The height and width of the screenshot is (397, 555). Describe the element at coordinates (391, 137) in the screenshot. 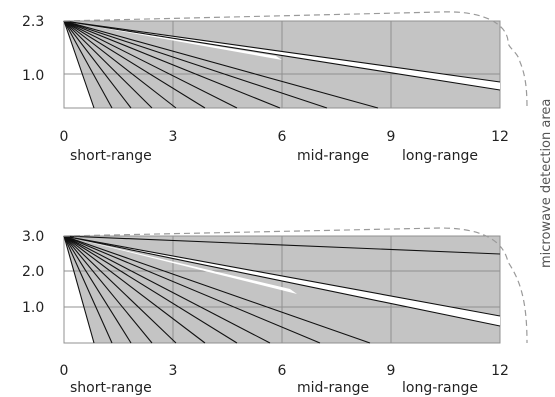

I see `upper-x-tick: 9` at that location.